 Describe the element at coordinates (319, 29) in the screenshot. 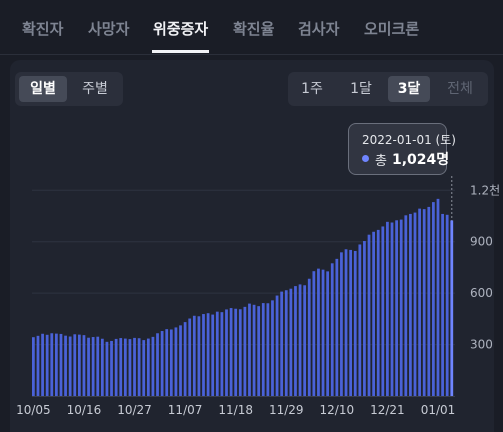

I see `tab-tested: 검사자` at that location.